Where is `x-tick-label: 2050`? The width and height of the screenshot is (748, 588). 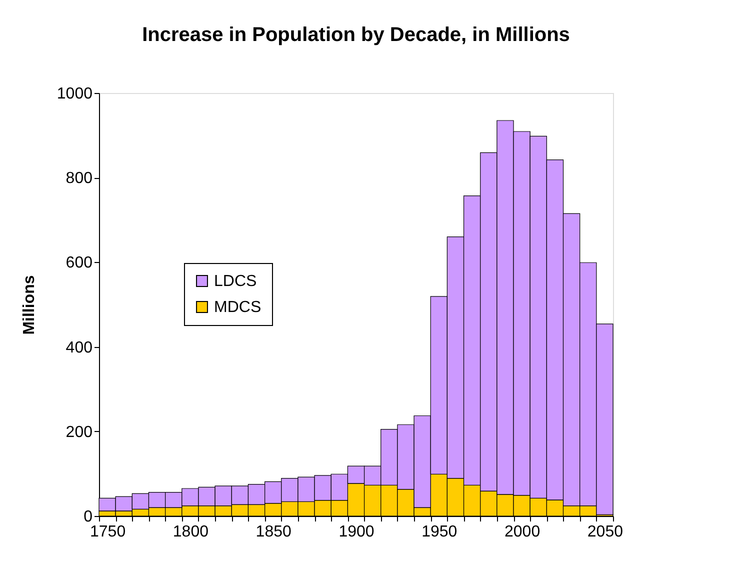 x-tick-label: 2050 is located at coordinates (605, 532).